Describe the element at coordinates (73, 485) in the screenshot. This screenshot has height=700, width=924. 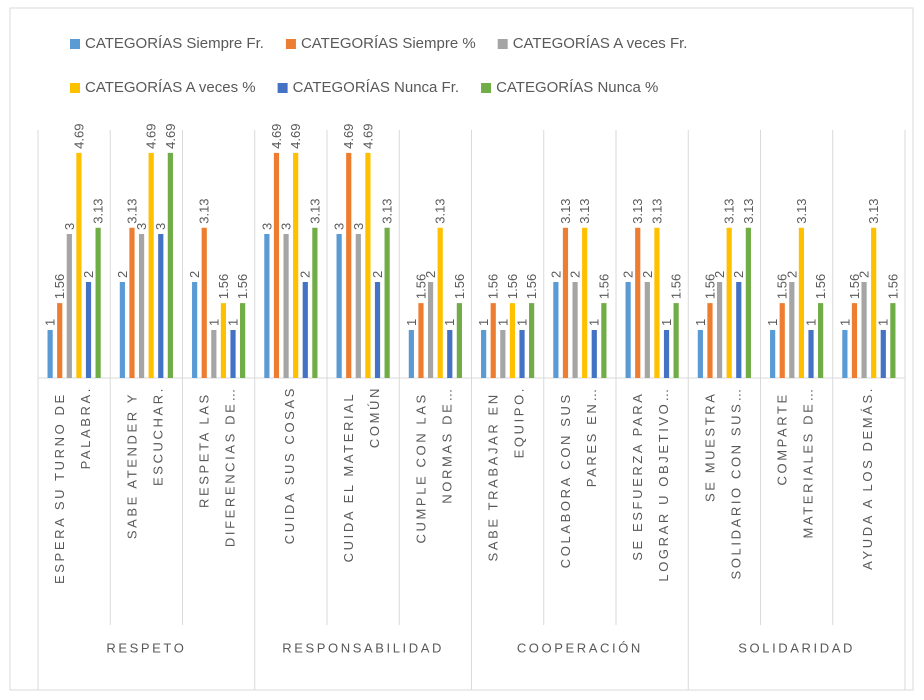
I see `category-label: ESPERA SU TURNO DE PALABRA.` at that location.